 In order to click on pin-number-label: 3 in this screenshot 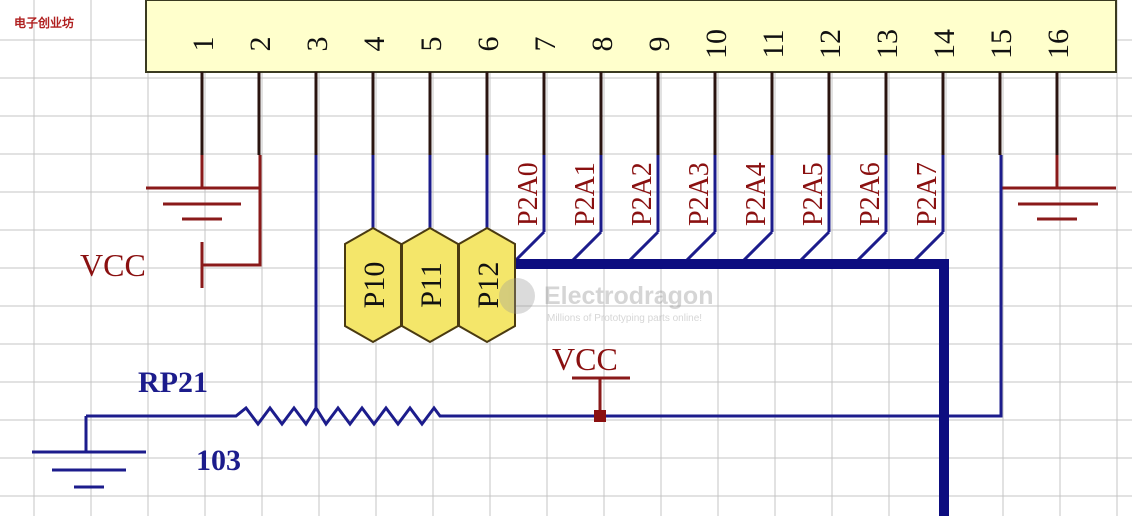, I will do `click(317, 44)`.